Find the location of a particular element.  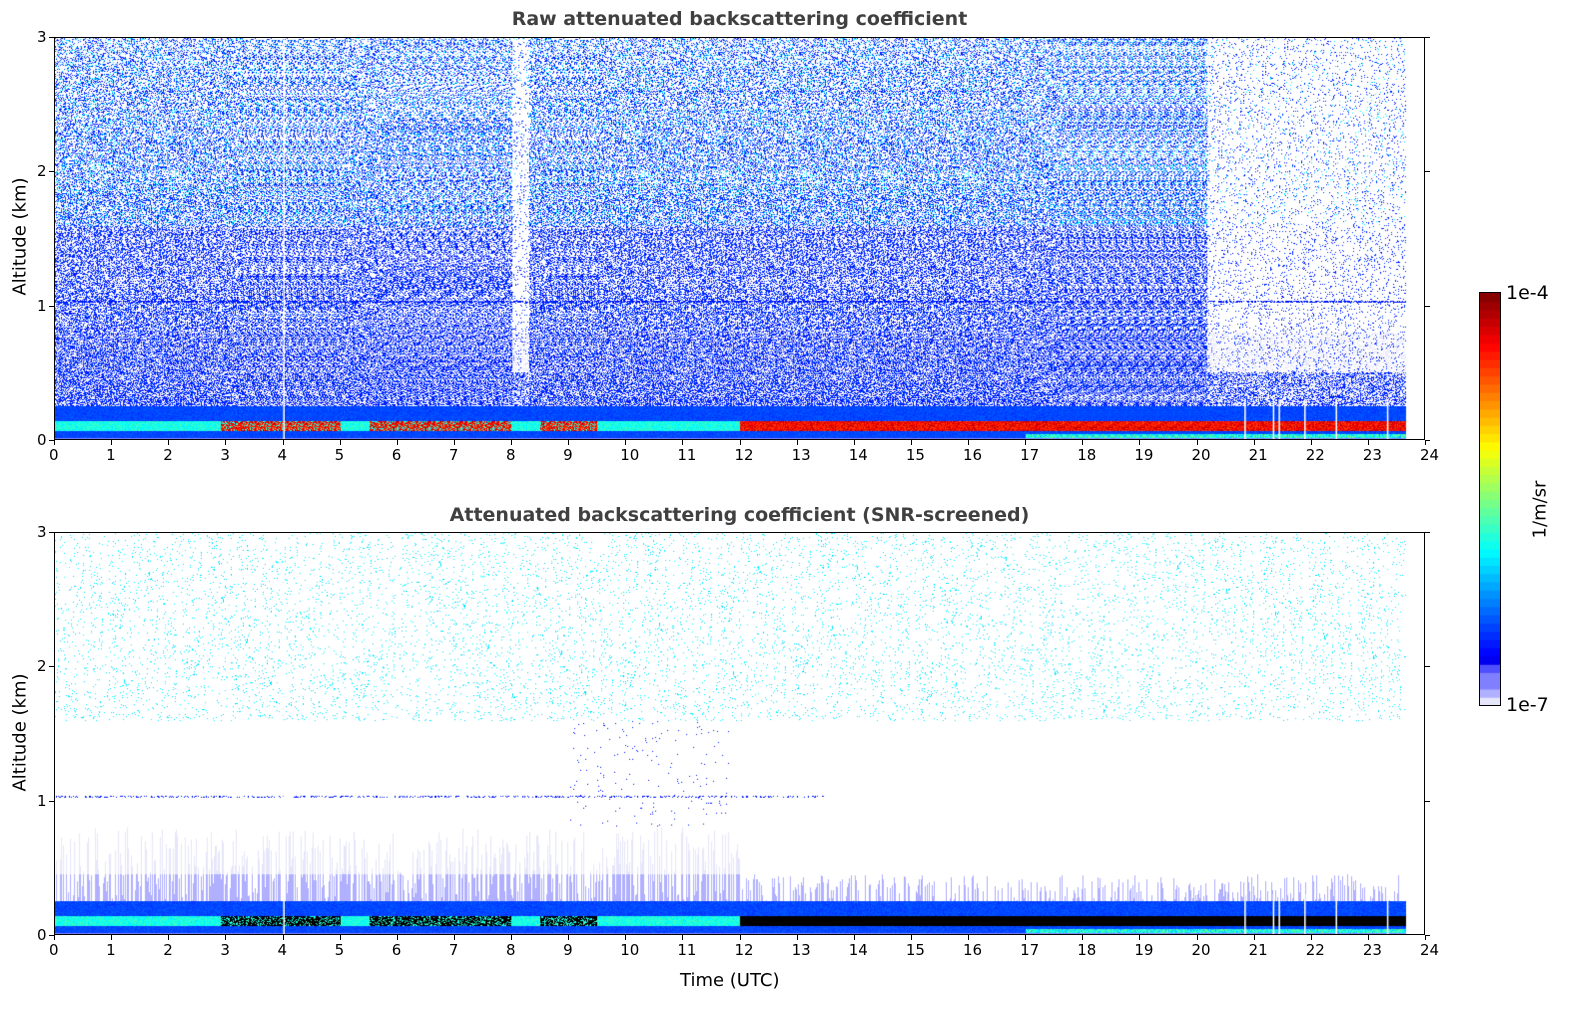

colorbar-gradient is located at coordinates (1490, 499).